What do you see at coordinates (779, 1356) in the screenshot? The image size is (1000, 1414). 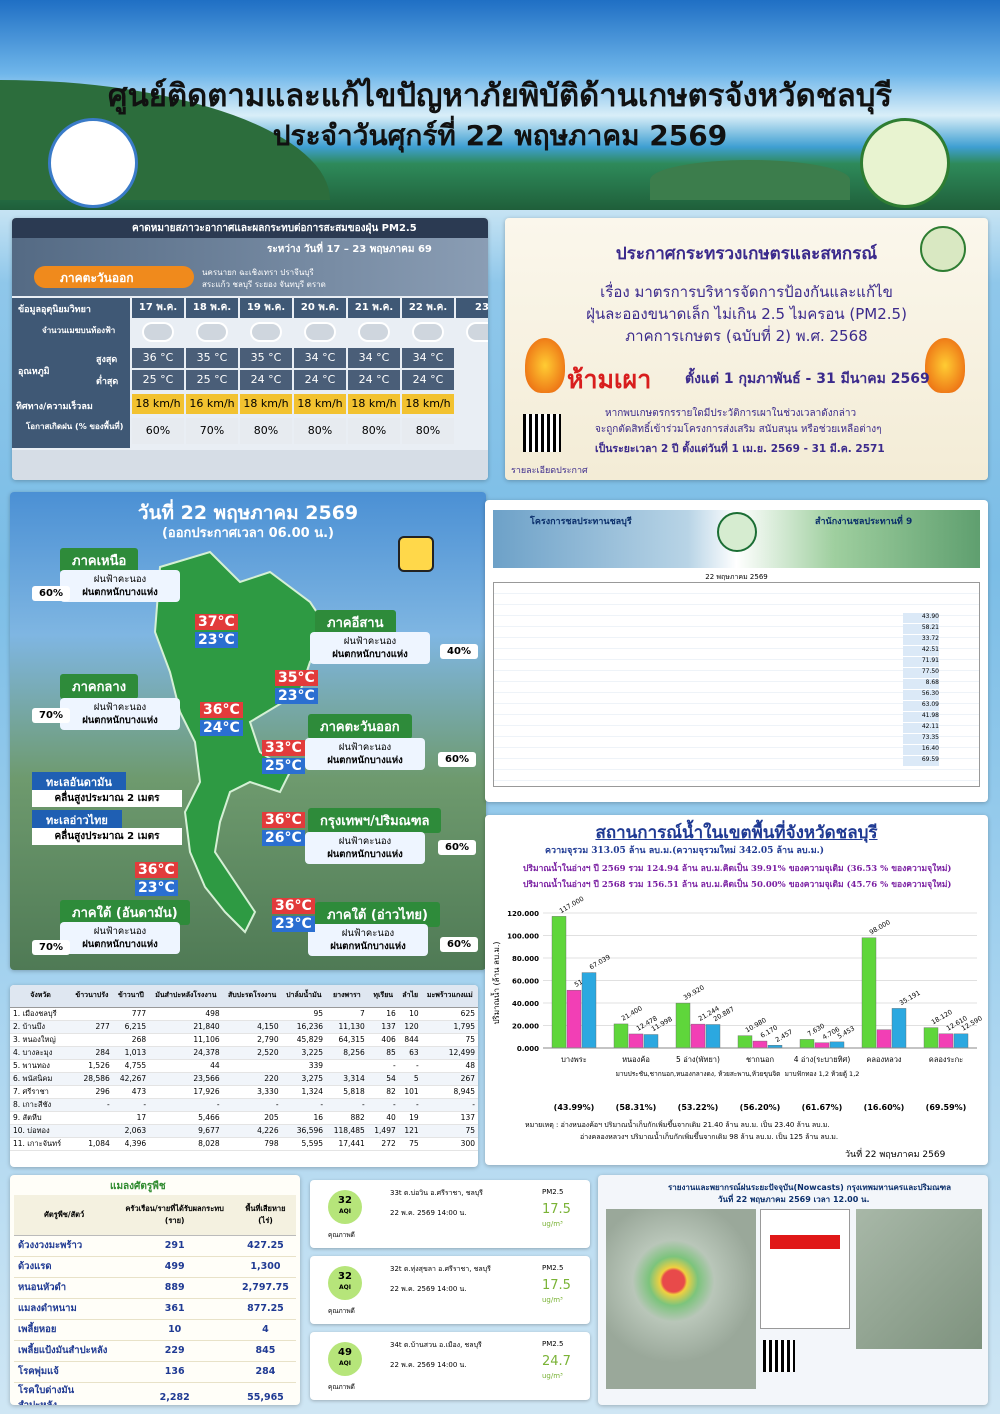 I see `qr-code` at bounding box center [779, 1356].